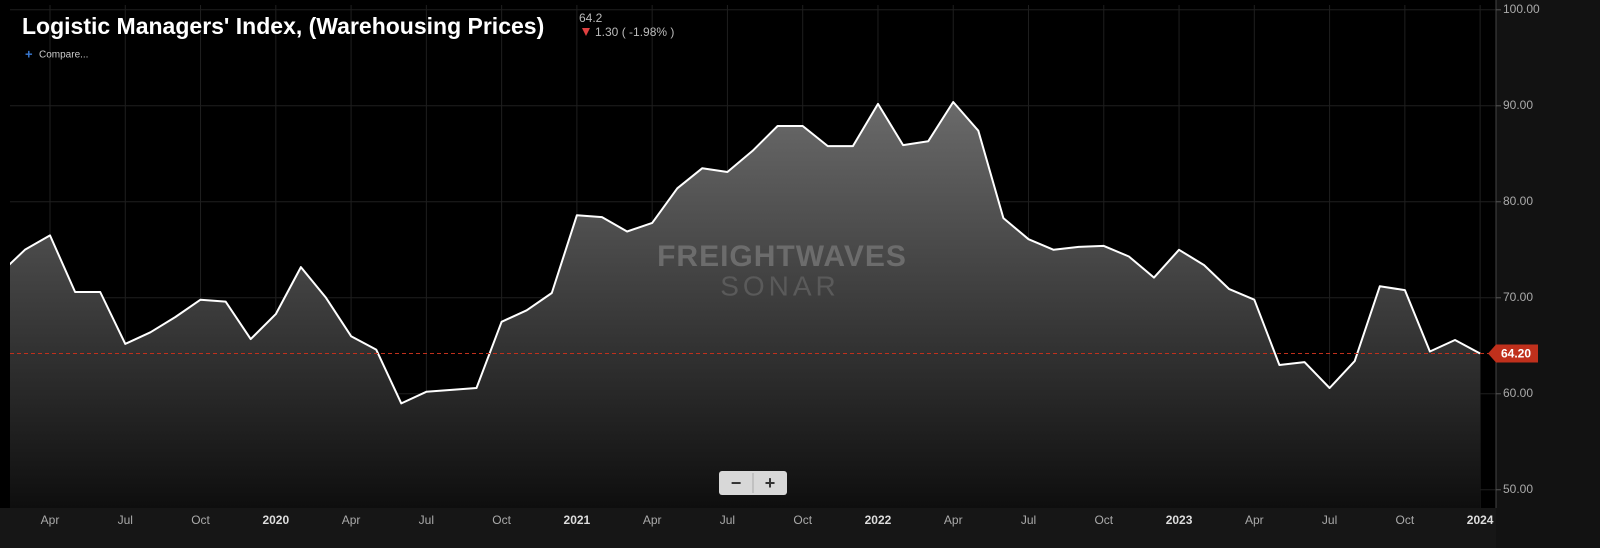 This screenshot has width=1600, height=548. Describe the element at coordinates (586, 32) in the screenshot. I see `down-arrow` at that location.